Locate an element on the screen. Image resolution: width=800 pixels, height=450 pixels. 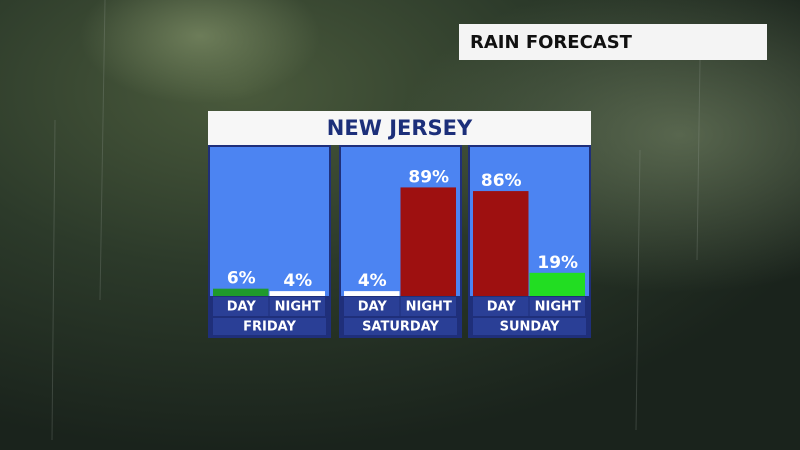
group-label: FRIDAY is located at coordinates (269, 327).